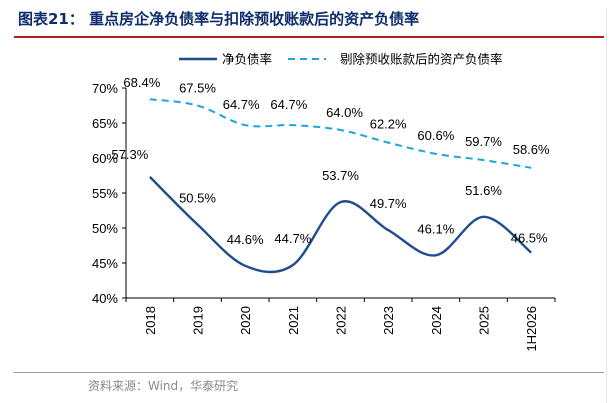 This screenshot has width=615, height=403. Describe the element at coordinates (105, 263) in the screenshot. I see `y-tick-label: 45%` at that location.